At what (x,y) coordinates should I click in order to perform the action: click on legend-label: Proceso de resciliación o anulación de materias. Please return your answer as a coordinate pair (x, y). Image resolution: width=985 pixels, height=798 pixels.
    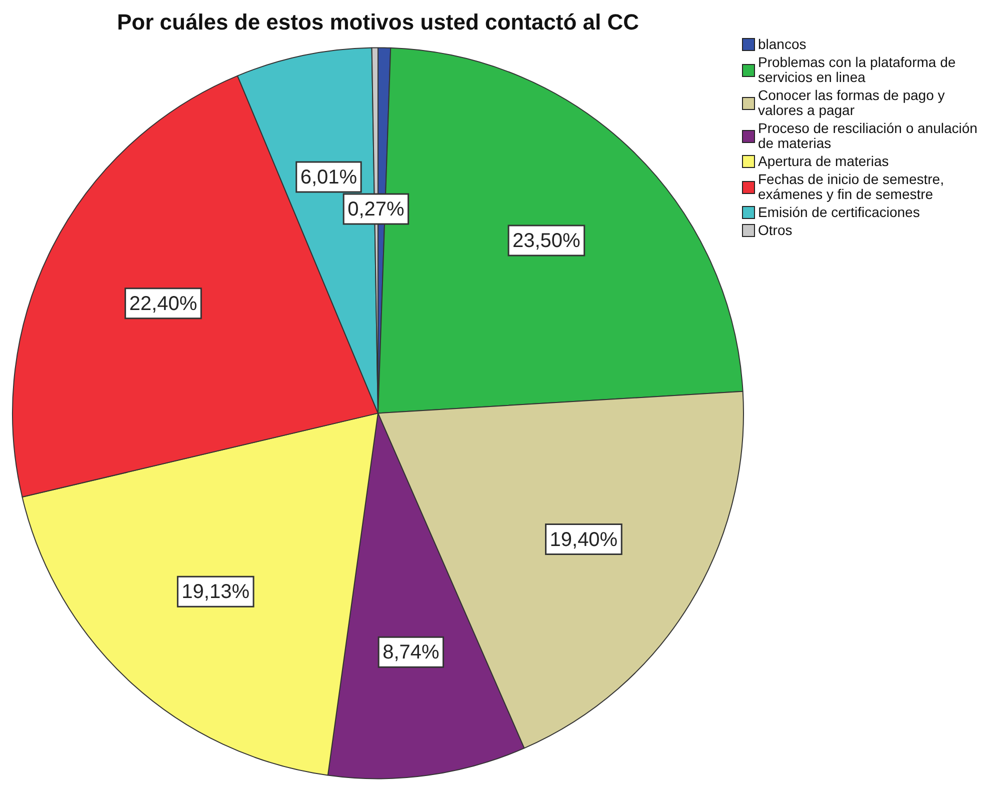
    Looking at the image, I should click on (868, 135).